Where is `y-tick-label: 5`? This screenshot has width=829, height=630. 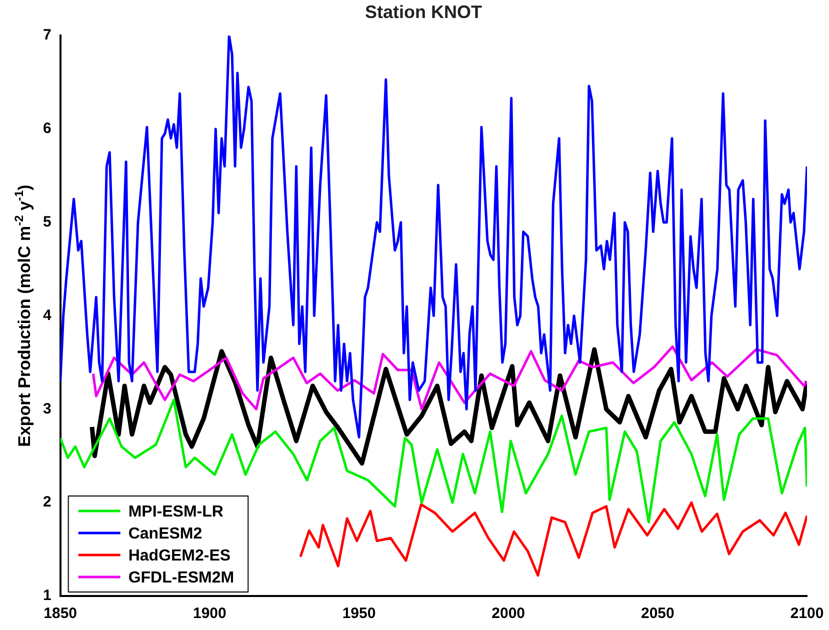 y-tick-label: 5 is located at coordinates (47, 222).